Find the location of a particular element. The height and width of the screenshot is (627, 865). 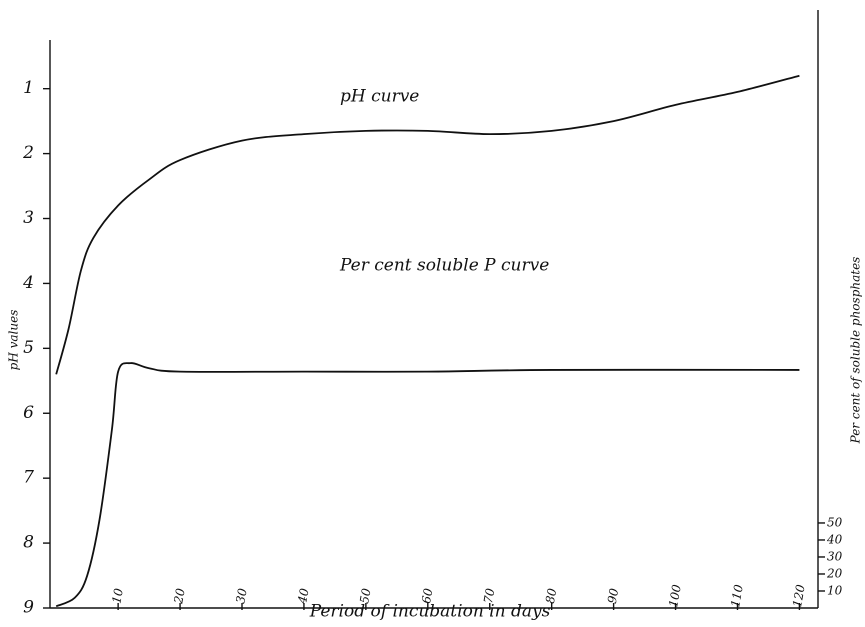

y-tick-label: 4 is located at coordinates (28, 283).